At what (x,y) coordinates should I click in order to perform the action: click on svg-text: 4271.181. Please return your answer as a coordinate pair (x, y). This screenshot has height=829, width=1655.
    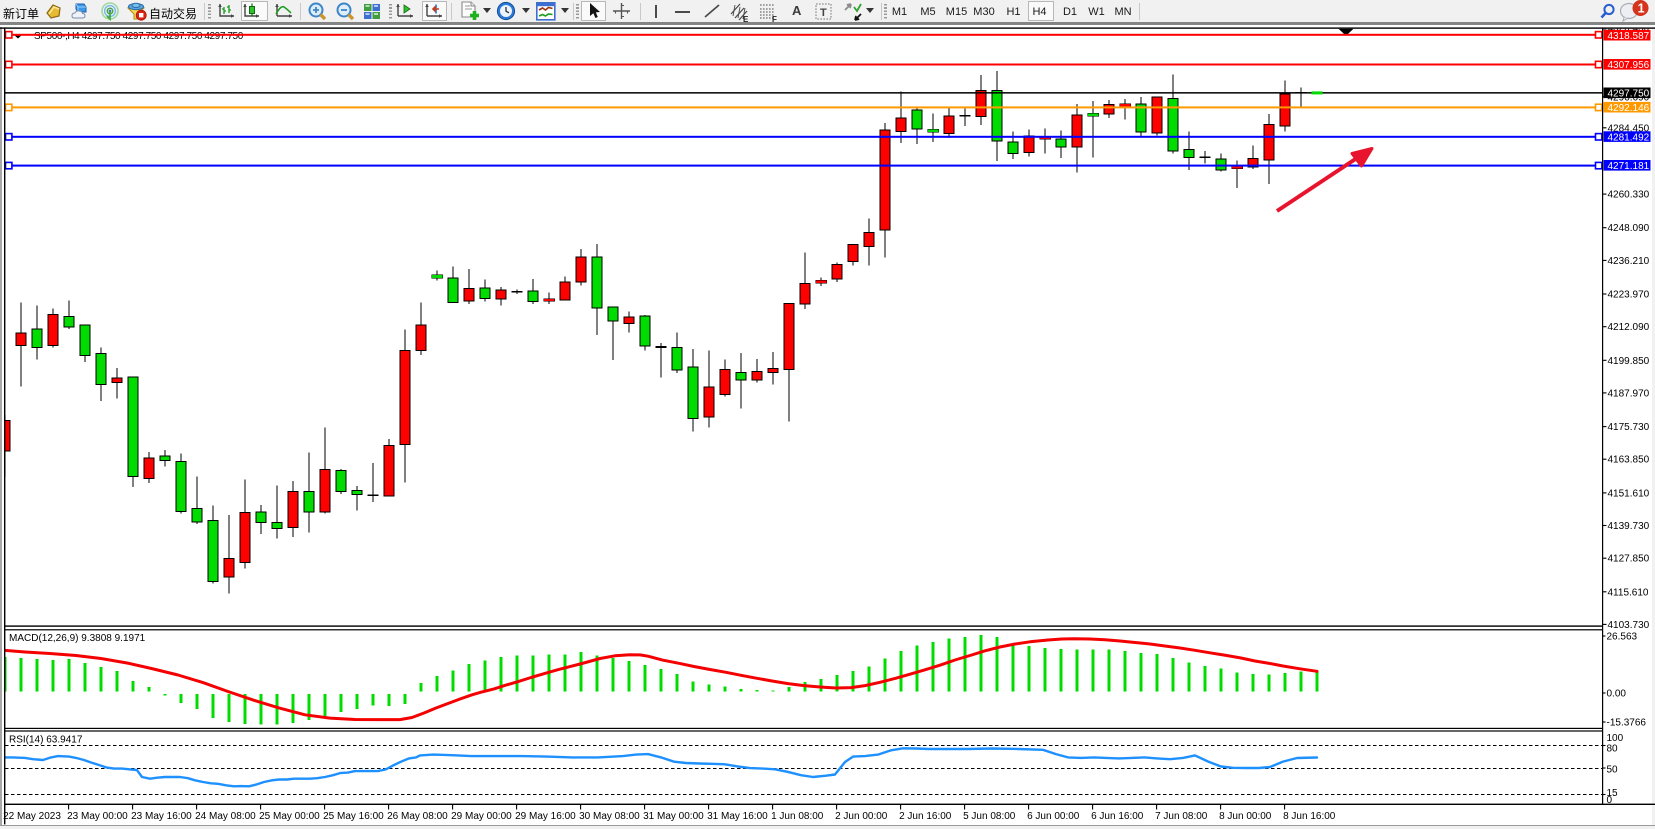
    Looking at the image, I should click on (1629, 166).